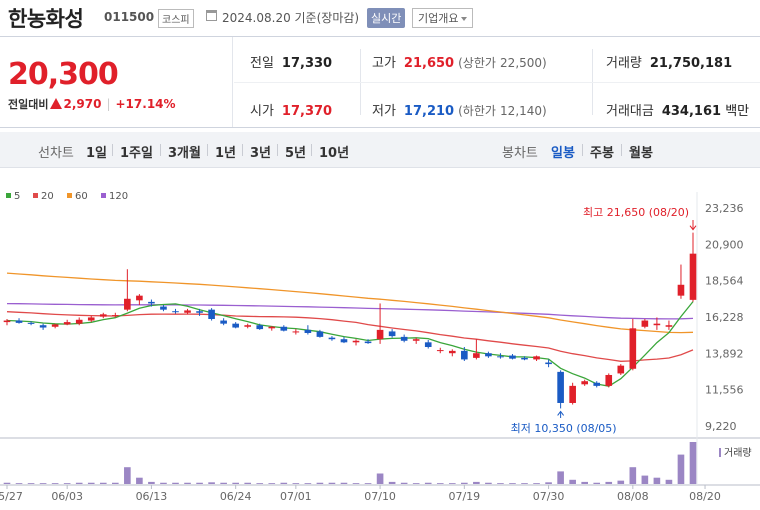  What do you see at coordinates (602, 153) in the screenshot?
I see `candle-weekly-button: 주봉` at bounding box center [602, 153].